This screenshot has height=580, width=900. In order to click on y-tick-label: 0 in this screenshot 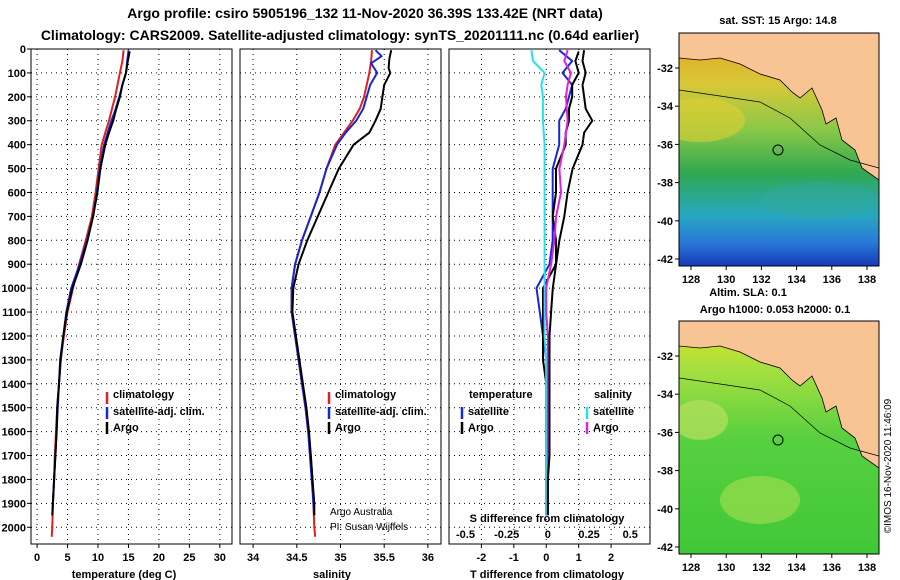, I will do `click(23, 50)`.